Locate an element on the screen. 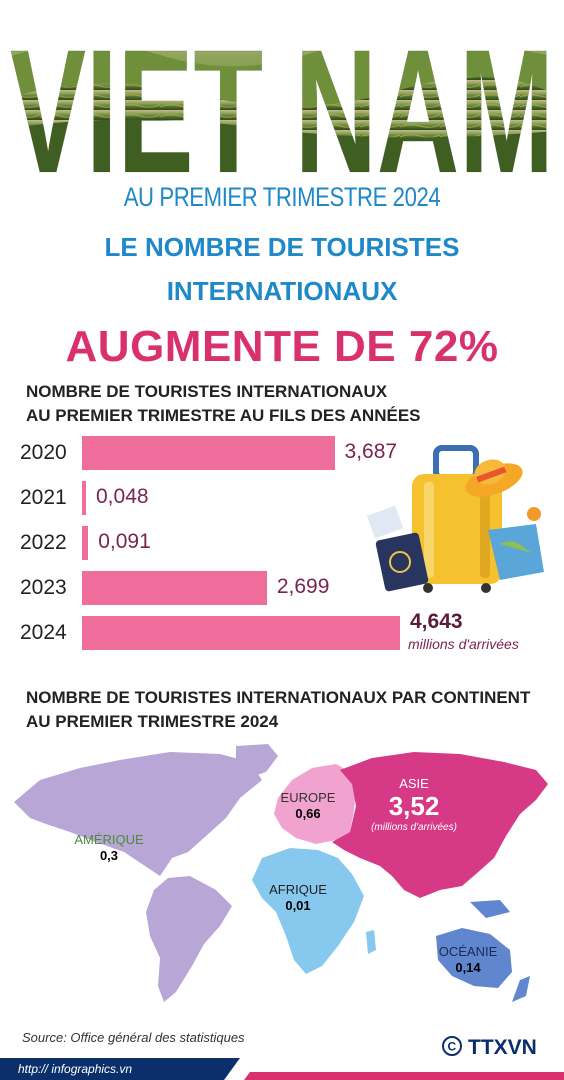 The height and width of the screenshot is (1080, 564). headline-line-1: LE NOMBRE DE TOURISTES is located at coordinates (282, 247).